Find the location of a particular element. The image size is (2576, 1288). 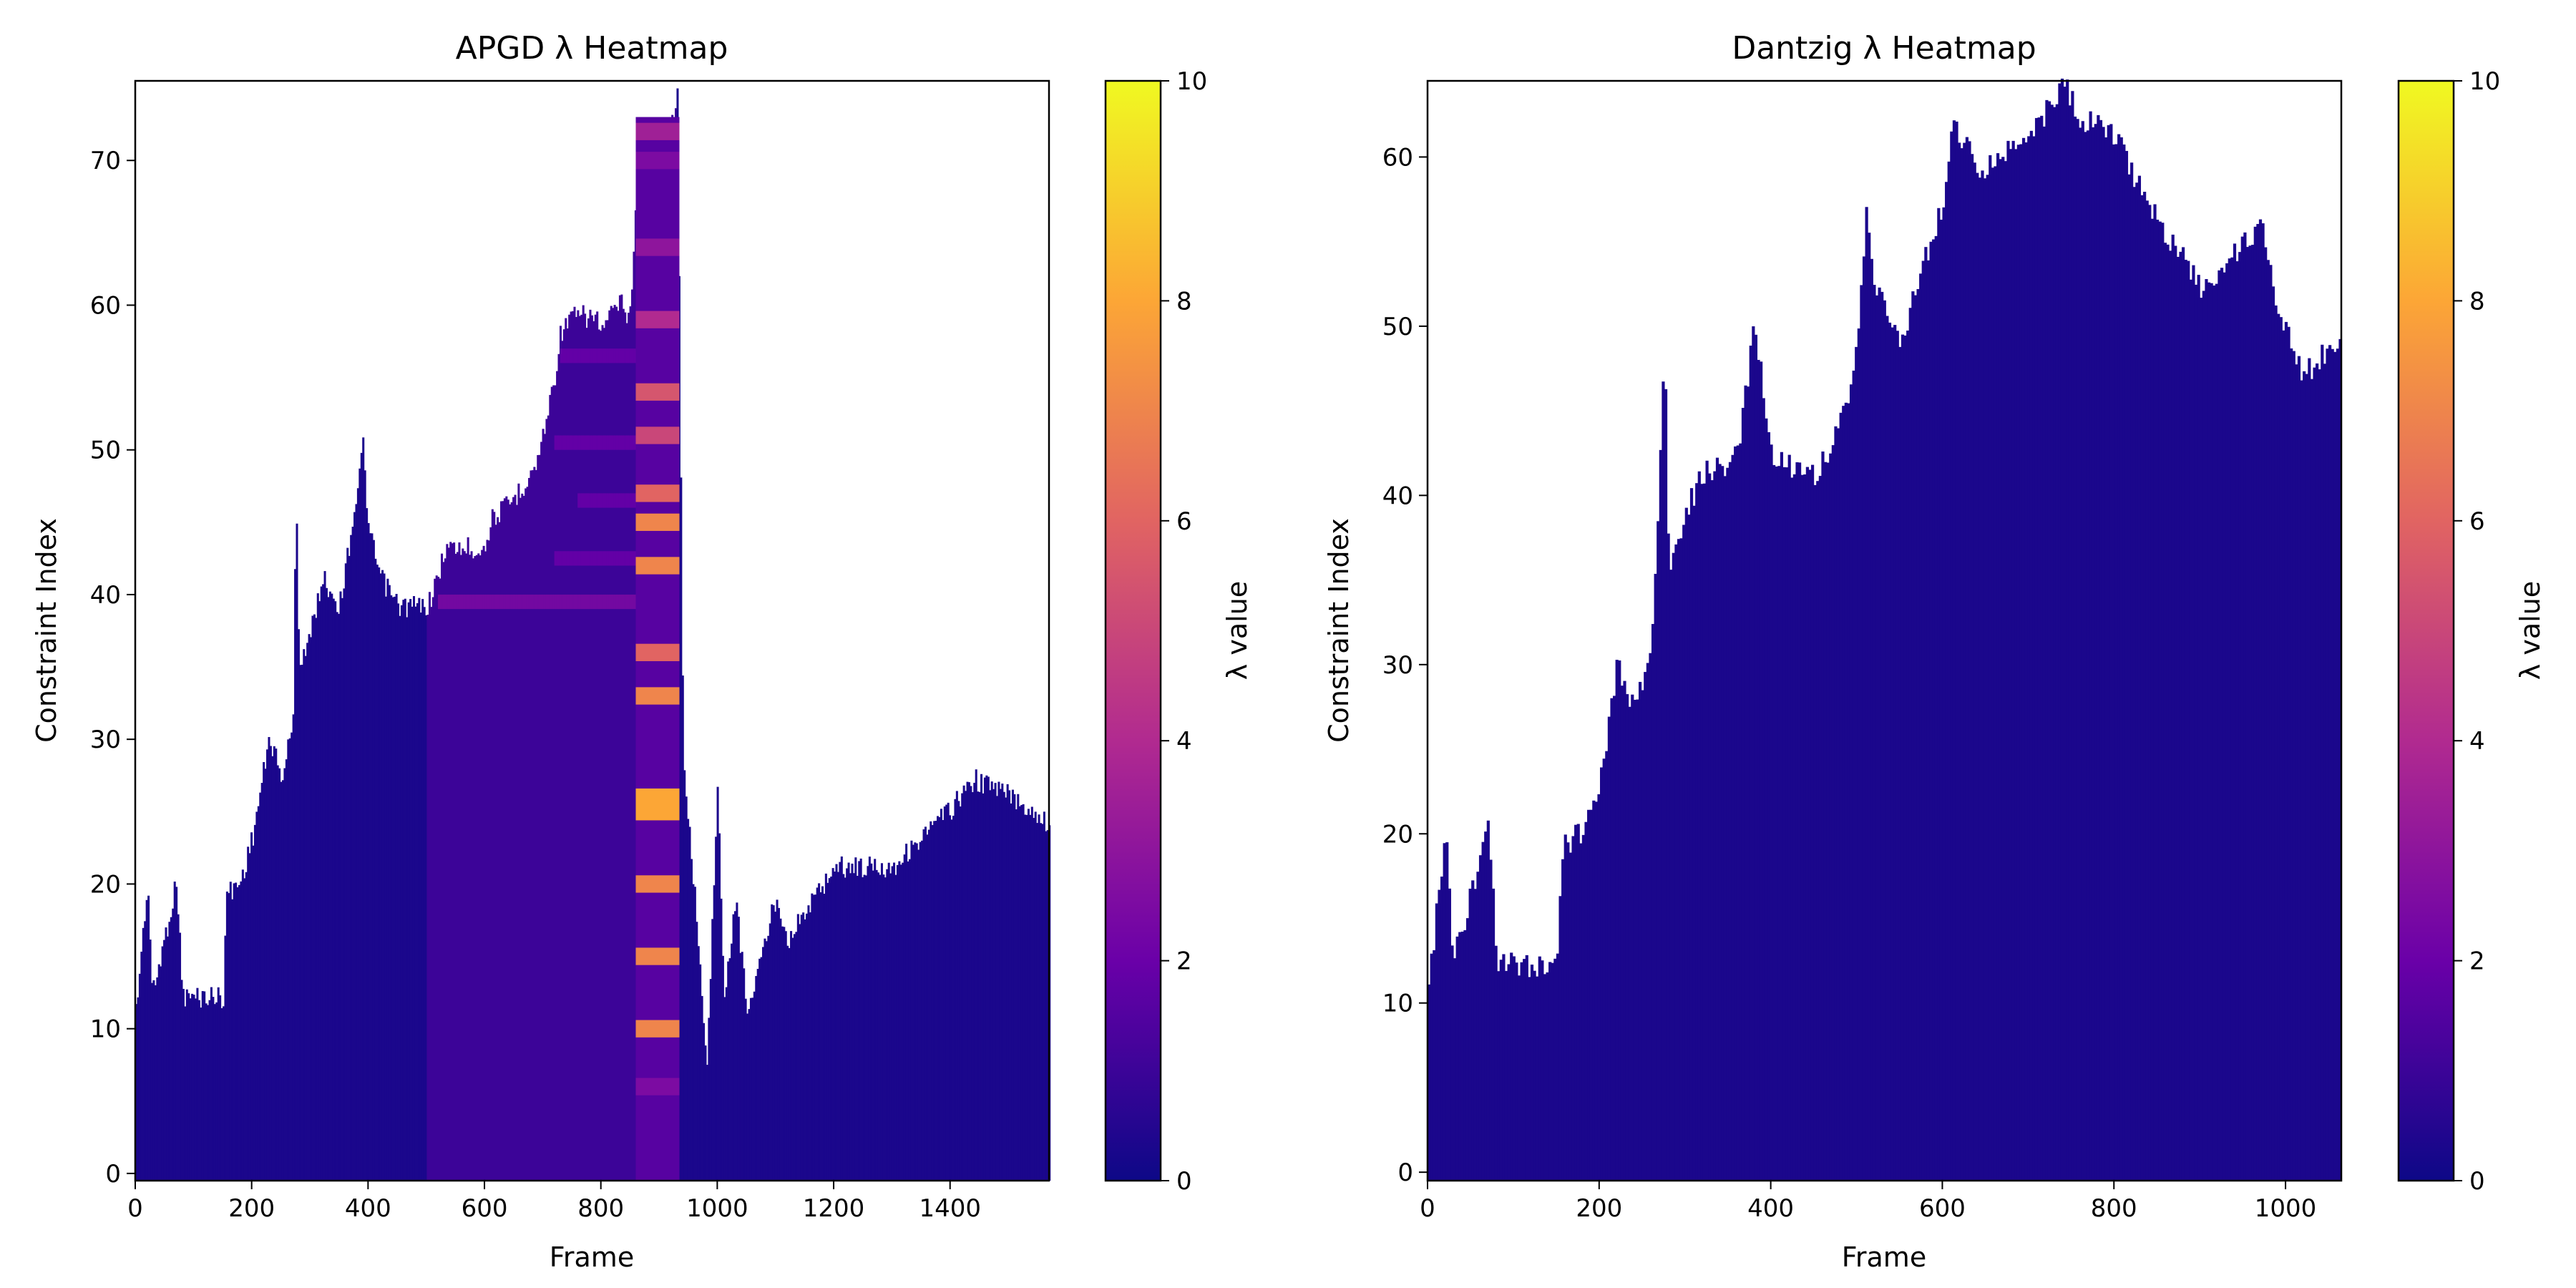

x-tick-label: 1200 is located at coordinates (834, 1208).